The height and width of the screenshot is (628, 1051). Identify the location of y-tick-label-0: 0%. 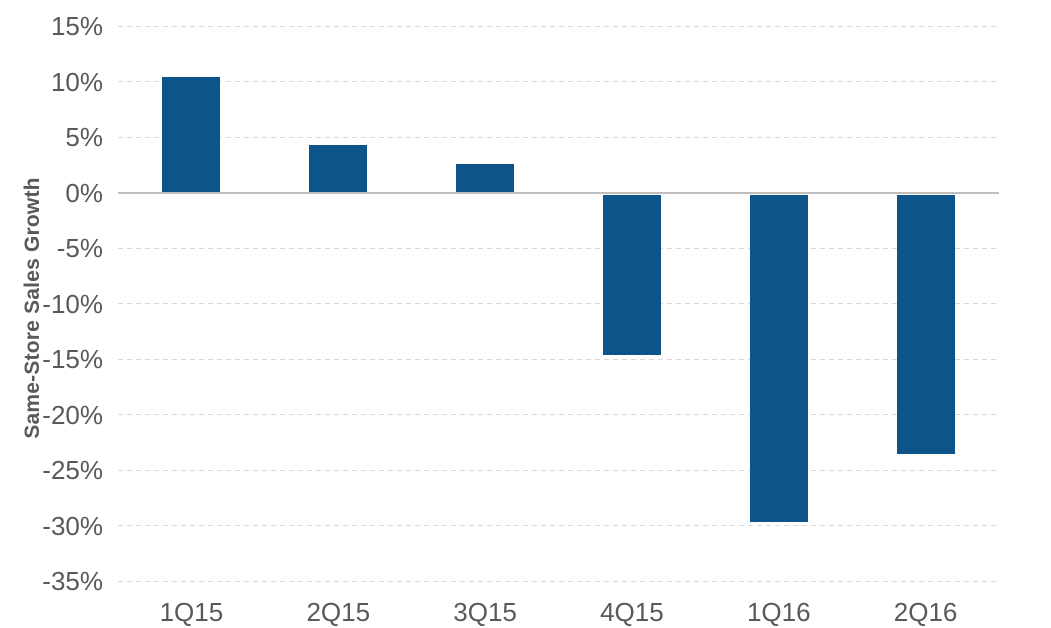
(84, 192).